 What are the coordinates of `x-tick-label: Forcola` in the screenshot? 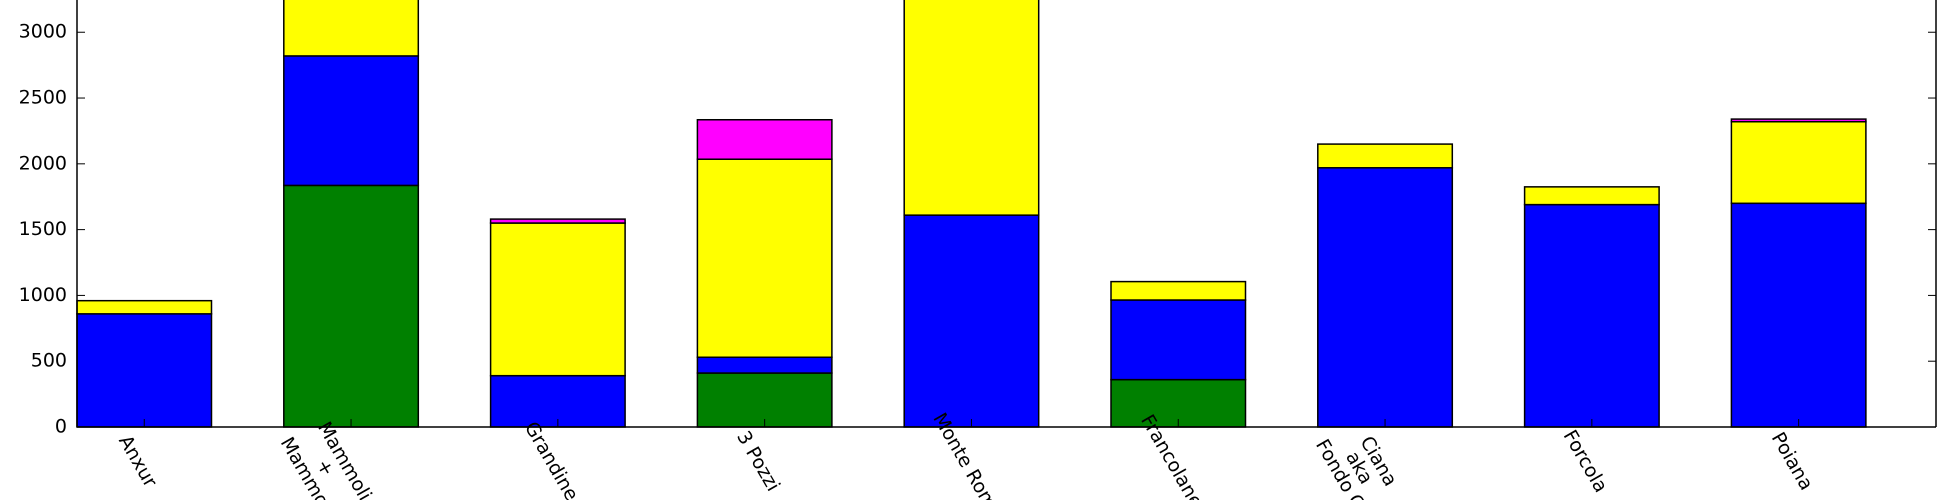 It's located at (1585, 461).